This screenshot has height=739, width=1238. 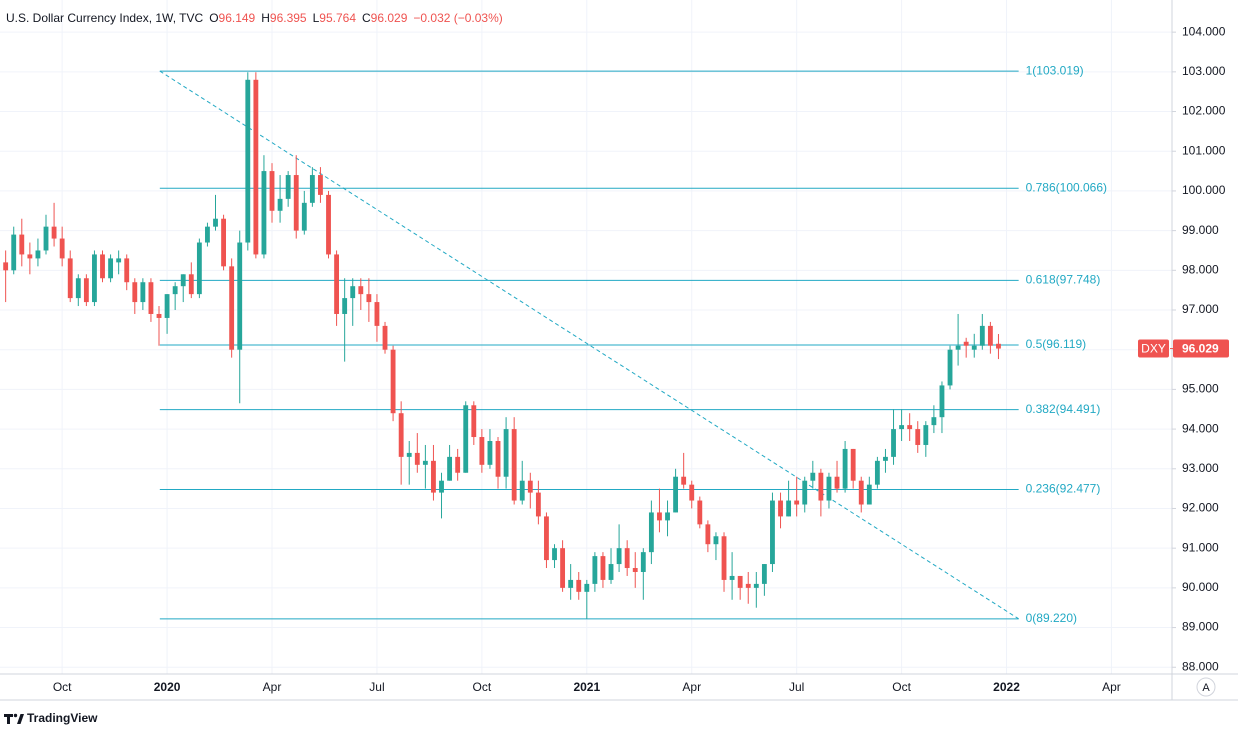 What do you see at coordinates (214, 18) in the screenshot?
I see `ohlc-prefix: O` at bounding box center [214, 18].